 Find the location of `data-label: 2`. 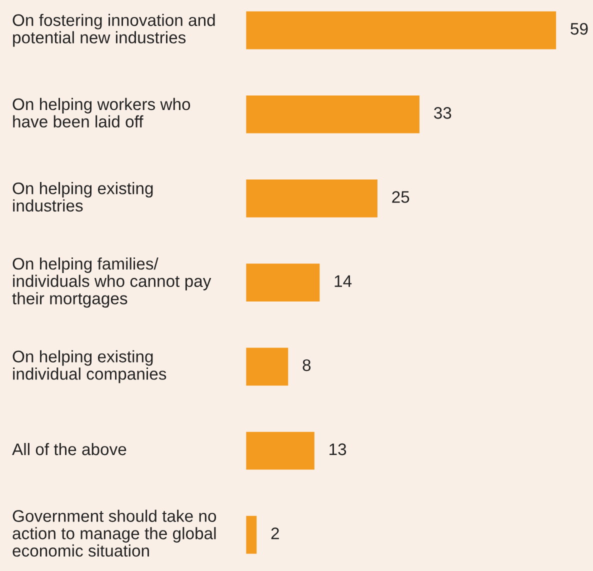

data-label: 2 is located at coordinates (275, 534).